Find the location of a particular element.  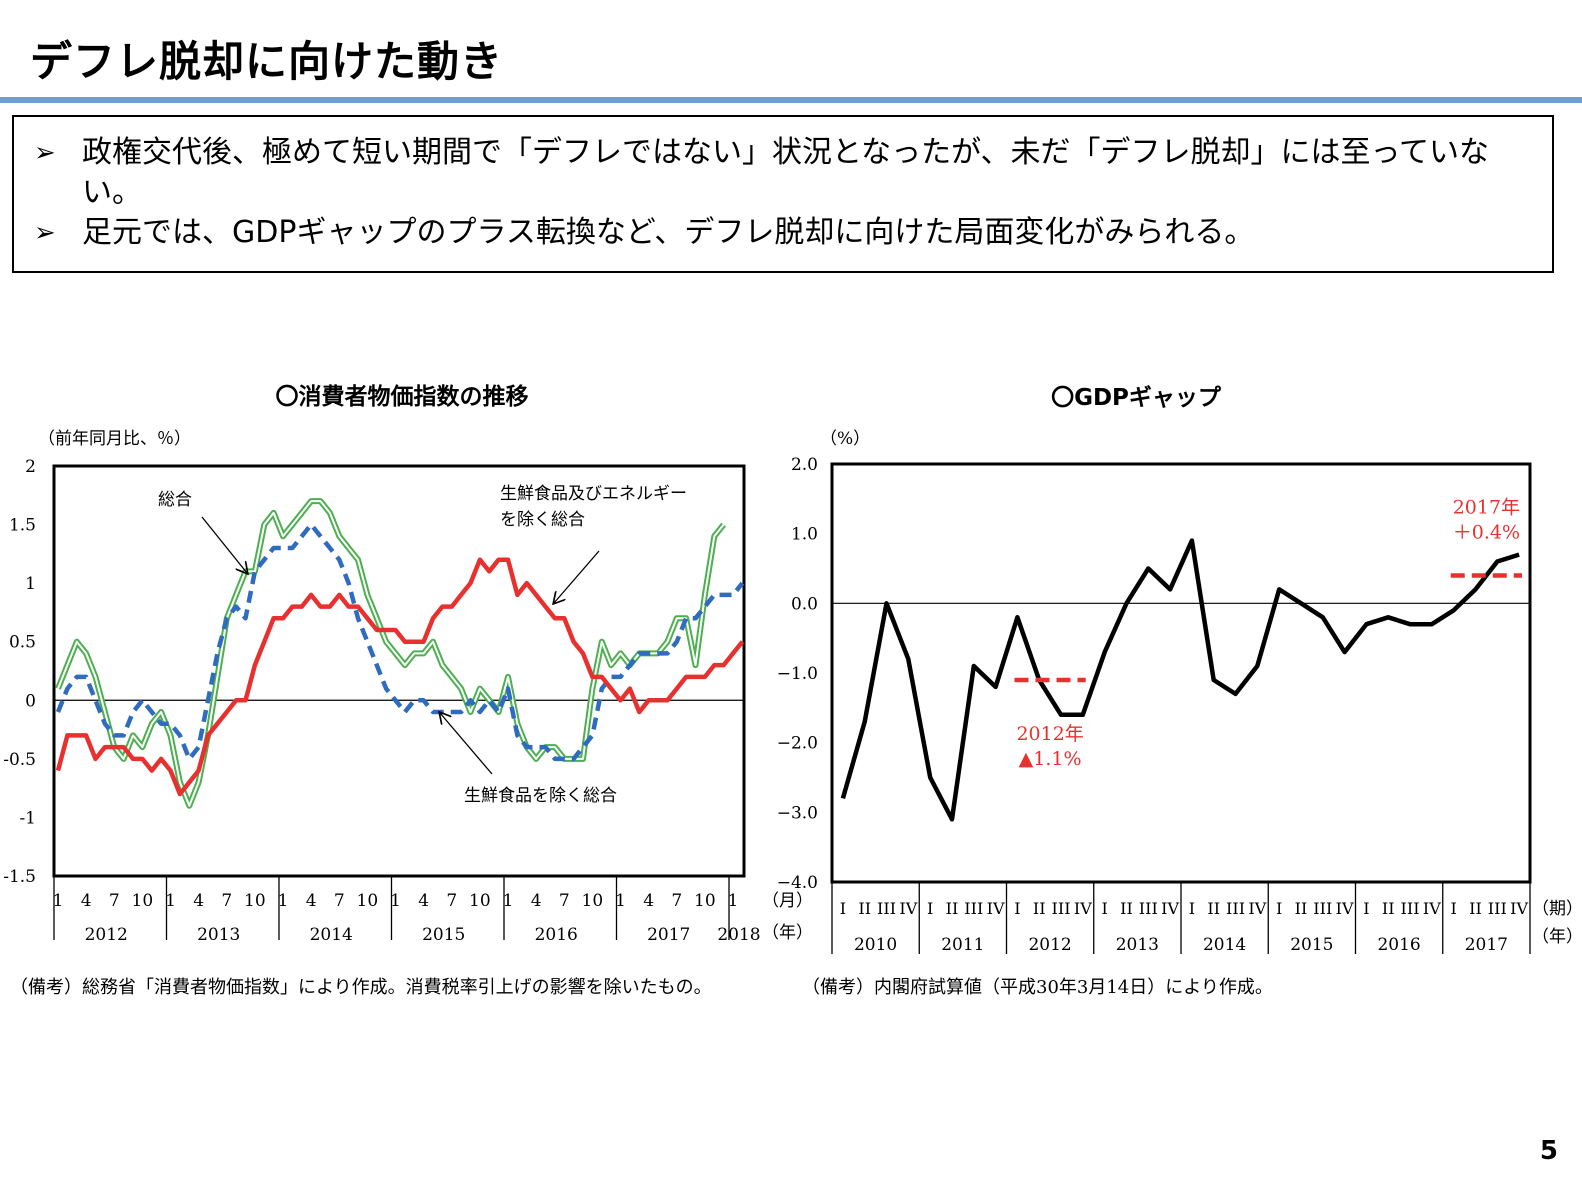

series-sogo-line-inner is located at coordinates (391, 653).